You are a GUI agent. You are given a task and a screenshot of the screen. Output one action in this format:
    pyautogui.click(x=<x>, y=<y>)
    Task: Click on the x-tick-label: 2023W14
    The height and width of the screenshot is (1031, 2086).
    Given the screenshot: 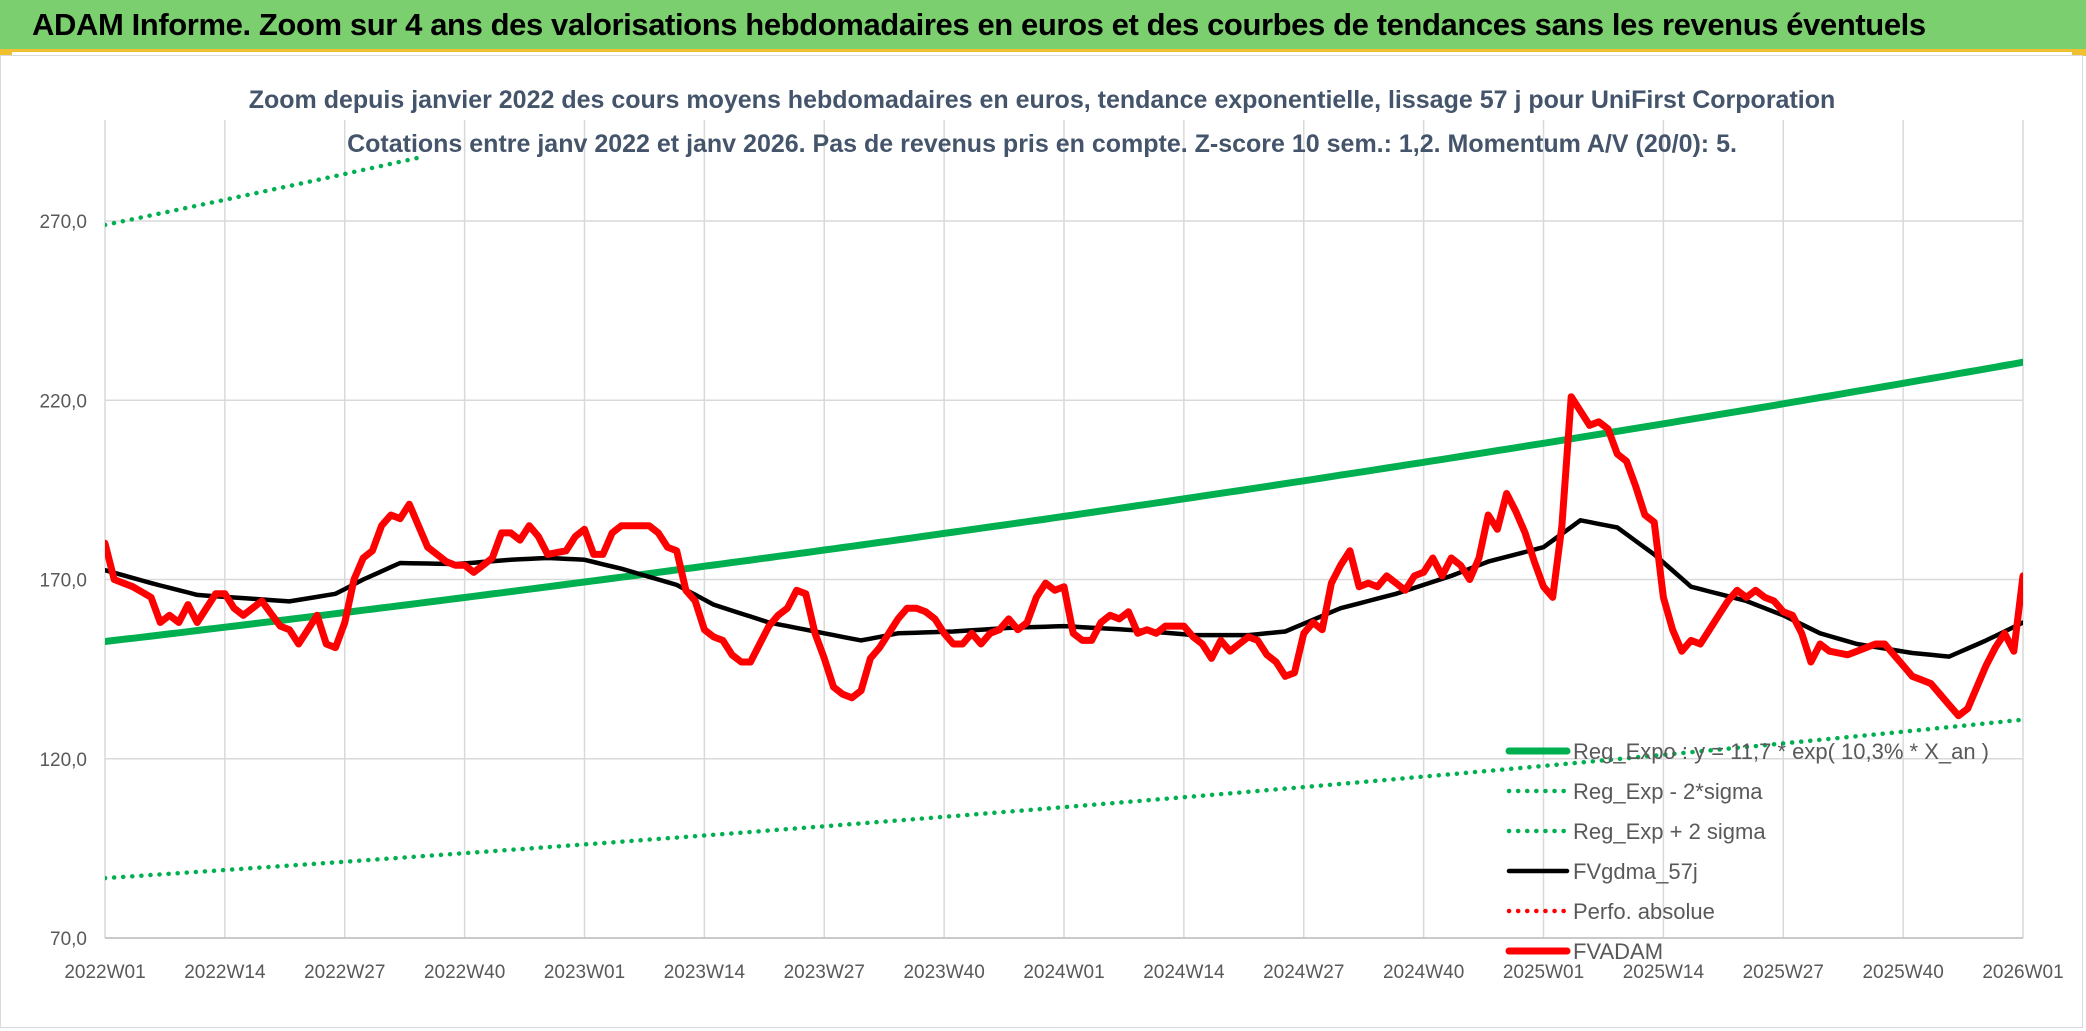 What is the action you would take?
    pyautogui.click(x=705, y=972)
    